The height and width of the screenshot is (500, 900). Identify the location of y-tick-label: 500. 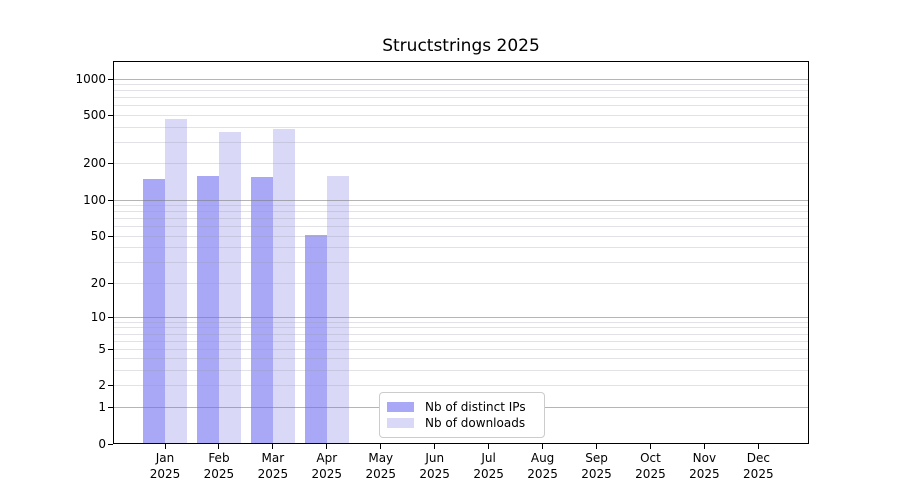
(94, 115).